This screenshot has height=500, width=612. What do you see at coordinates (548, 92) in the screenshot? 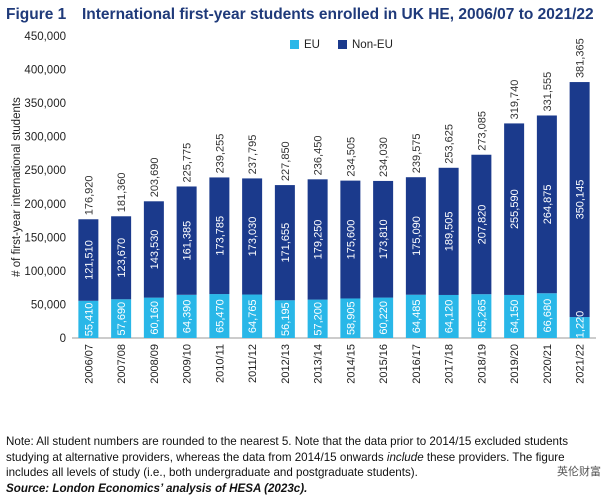
I see `total-value-label: 331,555` at bounding box center [548, 92].